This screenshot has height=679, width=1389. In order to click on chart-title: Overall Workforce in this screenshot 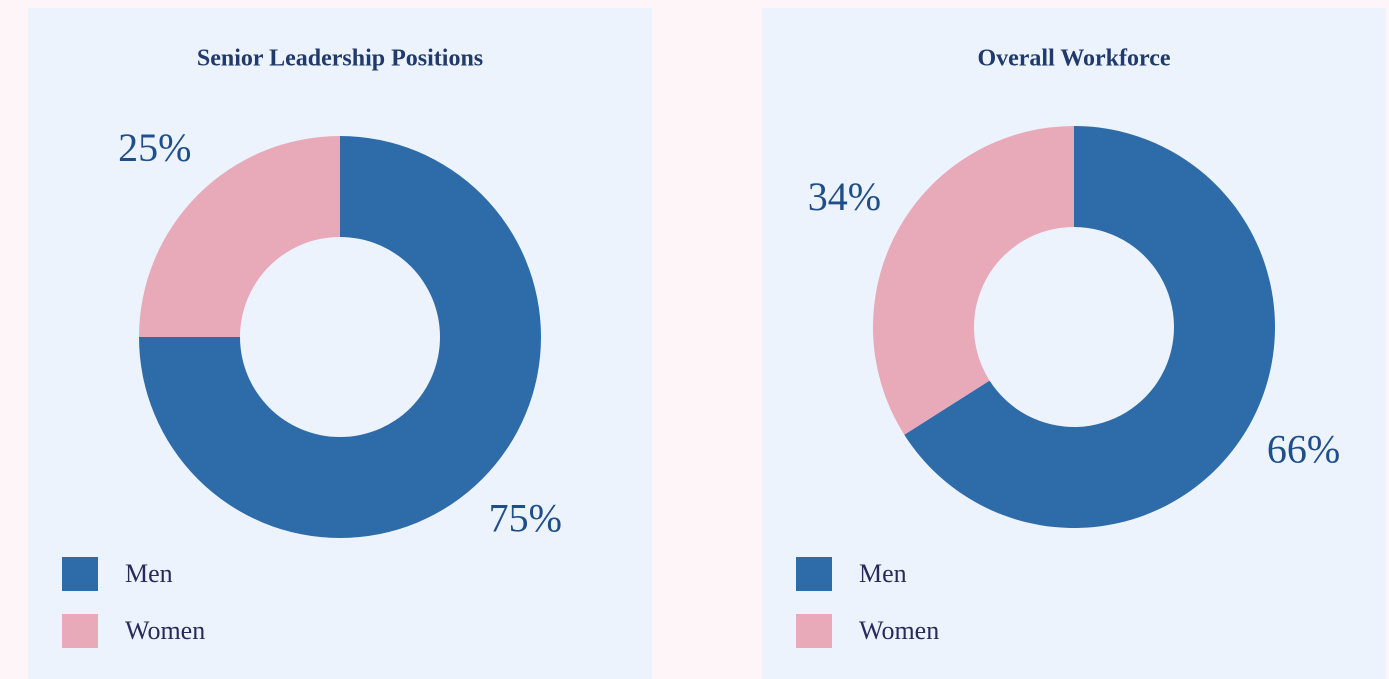, I will do `click(1073, 59)`.